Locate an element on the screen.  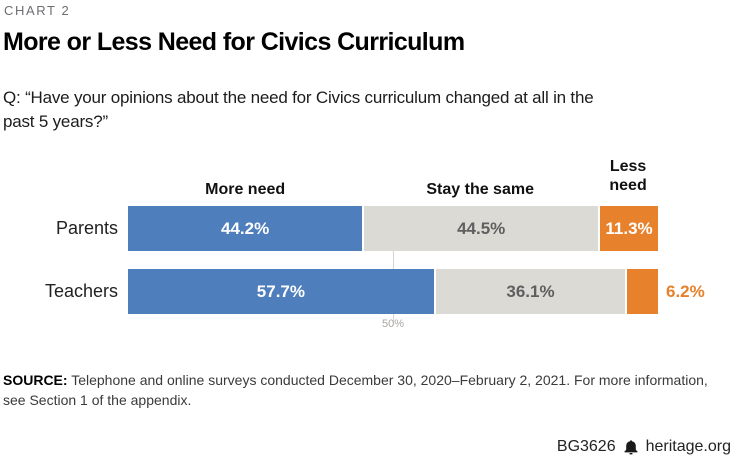
page-title: More or Less Need for Civics Curriculum is located at coordinates (234, 42).